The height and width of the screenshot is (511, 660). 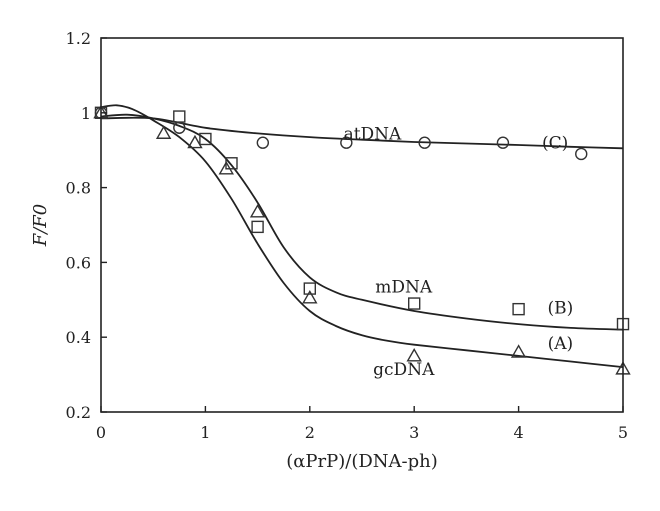 What do you see at coordinates (86, 113) in the screenshot?
I see `y-tick-label: 1` at bounding box center [86, 113].